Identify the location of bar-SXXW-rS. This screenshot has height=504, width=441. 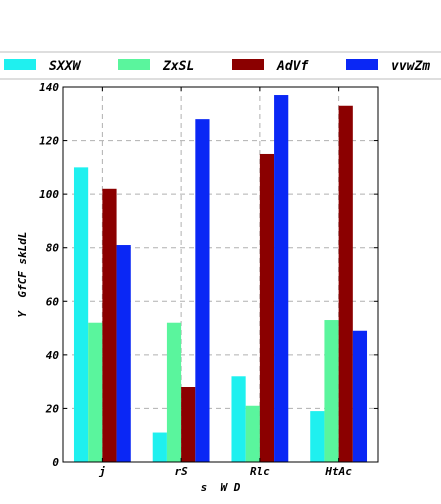
(159, 447).